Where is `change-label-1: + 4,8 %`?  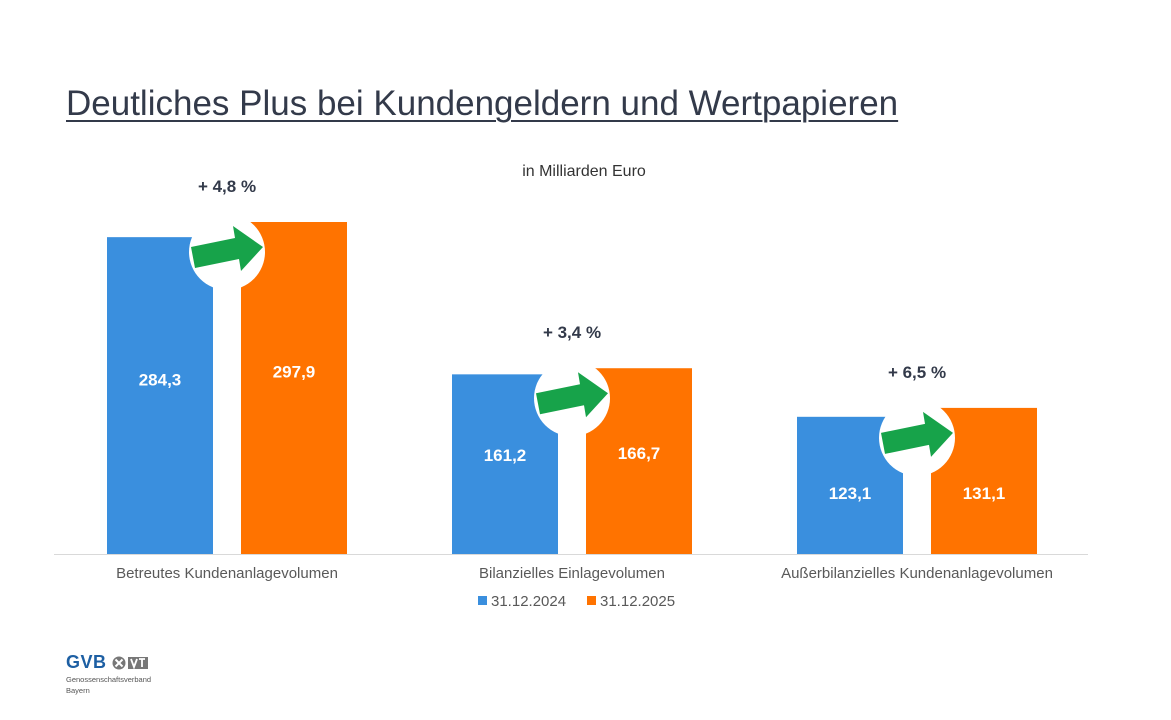
change-label-1: + 4,8 % is located at coordinates (227, 186).